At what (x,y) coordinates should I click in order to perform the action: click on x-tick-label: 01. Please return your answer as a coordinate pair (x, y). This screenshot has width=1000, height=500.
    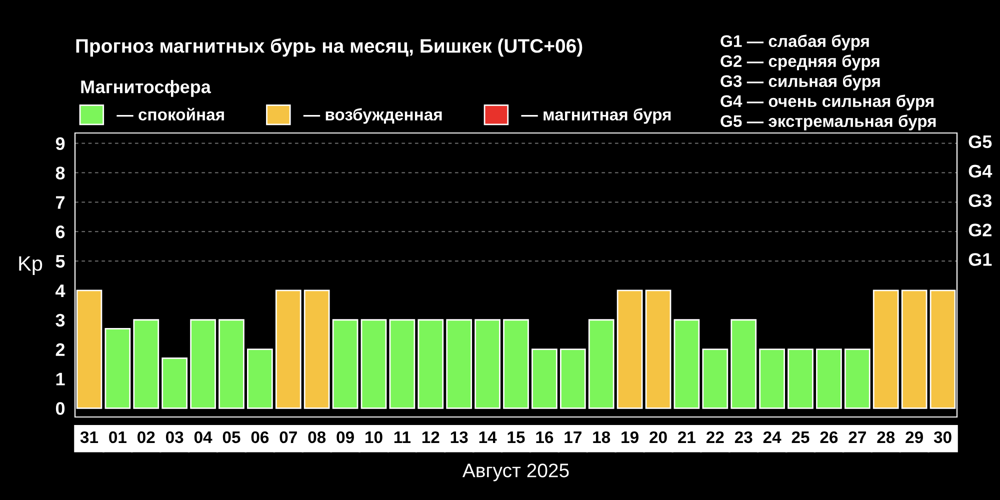
    Looking at the image, I should click on (117, 437).